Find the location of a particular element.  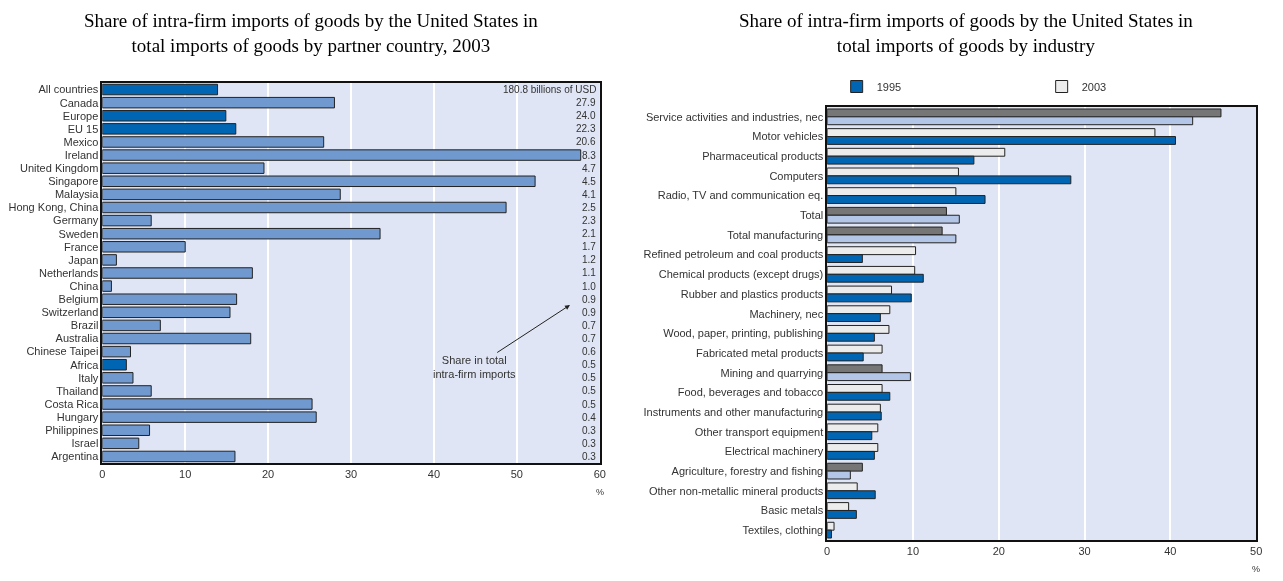

y-tick-label: Argentina is located at coordinates (75, 456).